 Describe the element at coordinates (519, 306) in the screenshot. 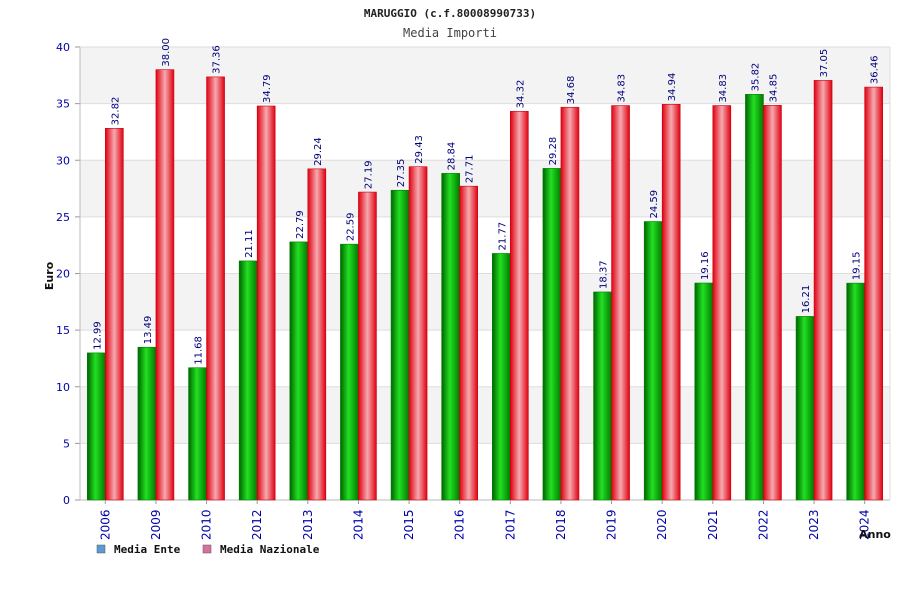

I see `bar-media-nazionale-2017` at that location.